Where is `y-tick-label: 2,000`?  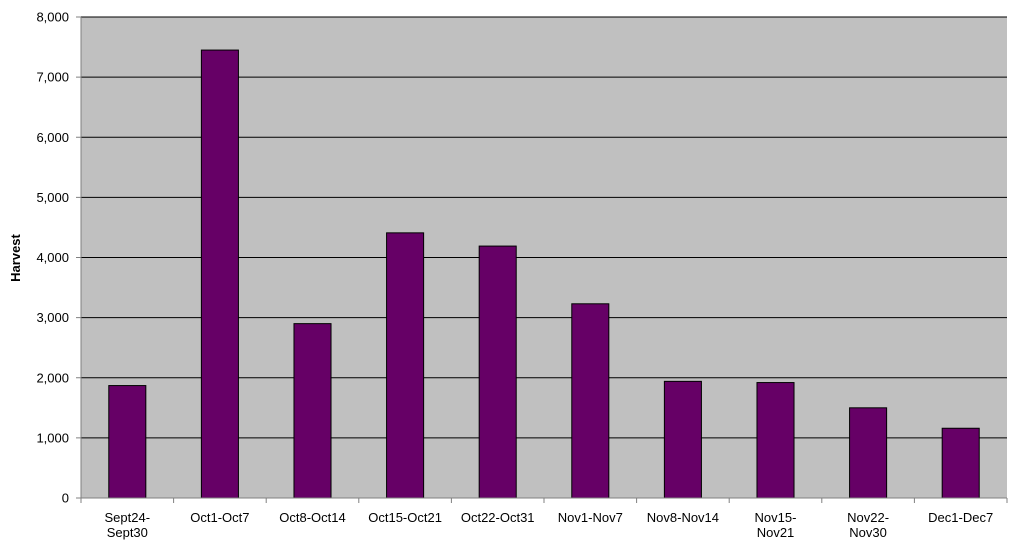
y-tick-label: 2,000 is located at coordinates (52, 377).